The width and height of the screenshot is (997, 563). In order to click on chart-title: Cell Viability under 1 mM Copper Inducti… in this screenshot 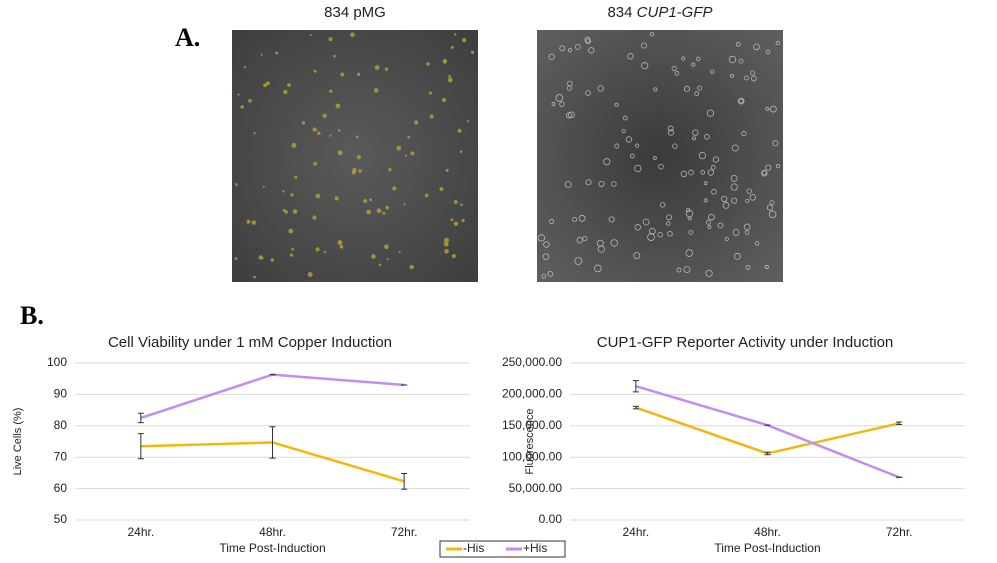, I will do `click(250, 342)`.